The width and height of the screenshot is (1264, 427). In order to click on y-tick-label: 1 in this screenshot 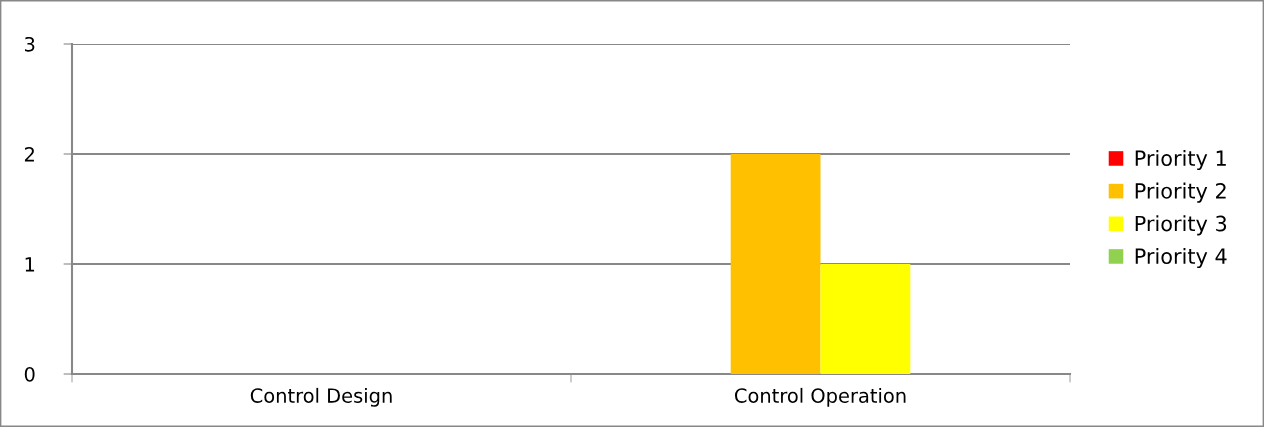, I will do `click(30, 264)`.